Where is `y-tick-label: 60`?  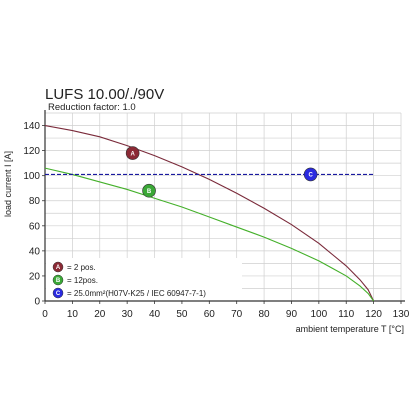
y-tick-label: 60 is located at coordinates (35, 226).